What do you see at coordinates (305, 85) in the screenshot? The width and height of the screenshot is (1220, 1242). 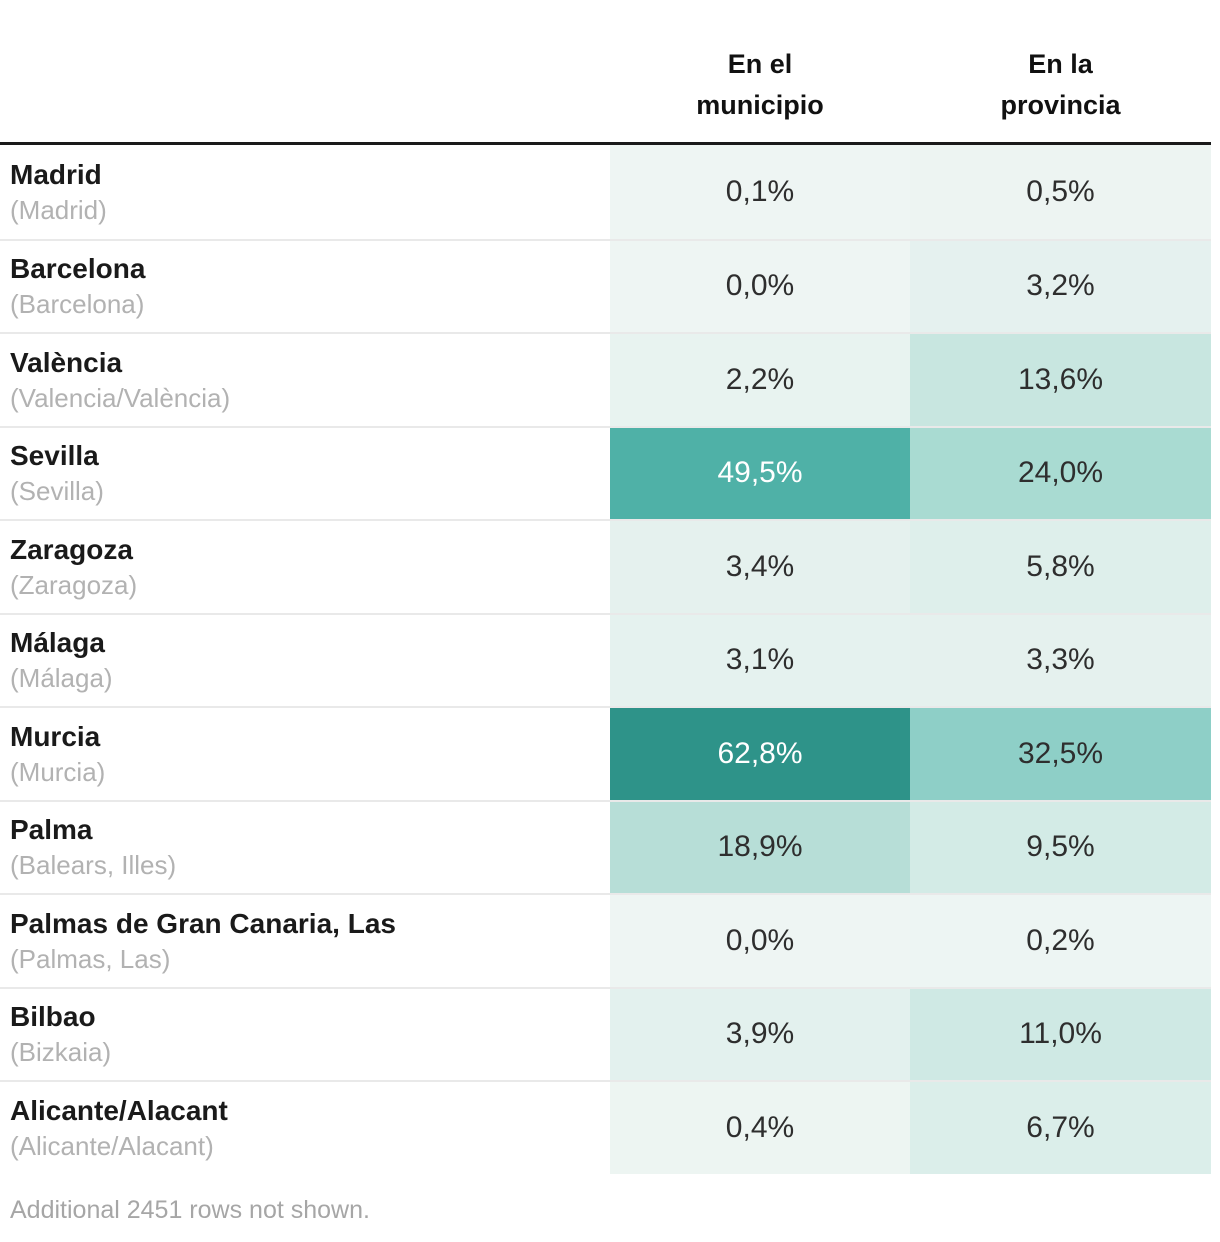 I see `label-column-header-spacer` at bounding box center [305, 85].